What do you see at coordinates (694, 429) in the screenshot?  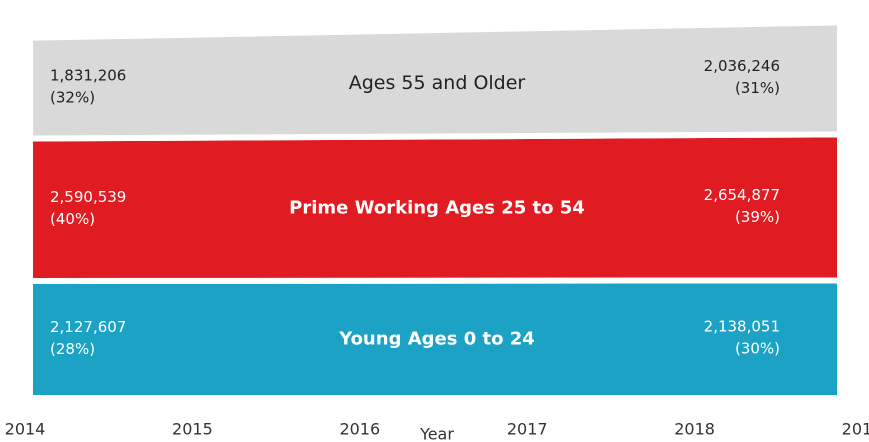 I see `x-tick-label: 2018` at bounding box center [694, 429].